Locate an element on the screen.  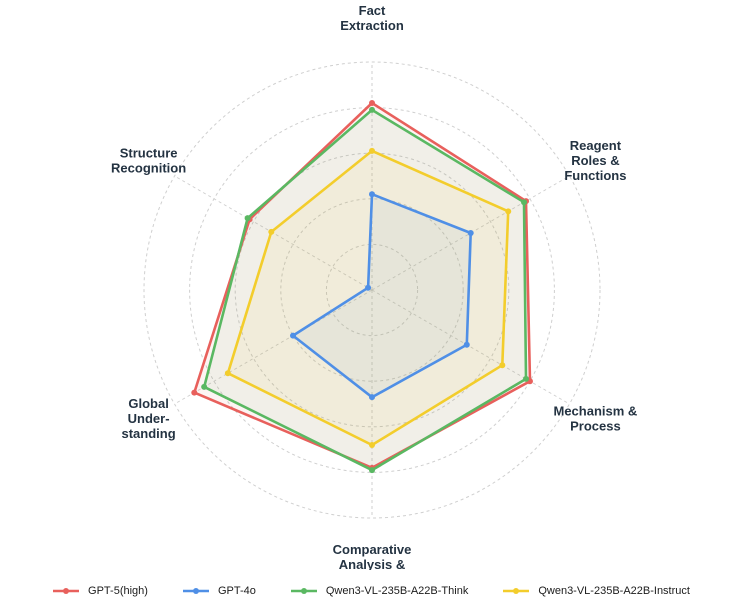
data-point-gpt-5-high-global is located at coordinates (194, 392).